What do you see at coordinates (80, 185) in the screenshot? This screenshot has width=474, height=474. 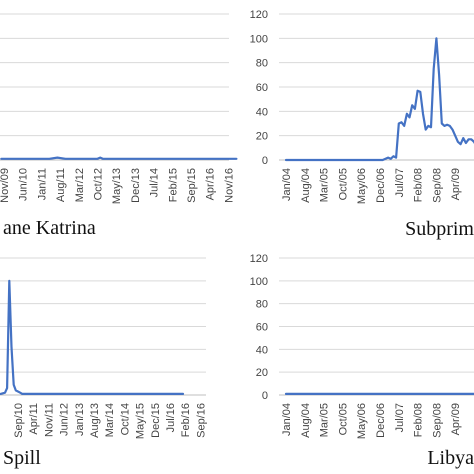 I see `x-tick-label: Mar/12` at bounding box center [80, 185].